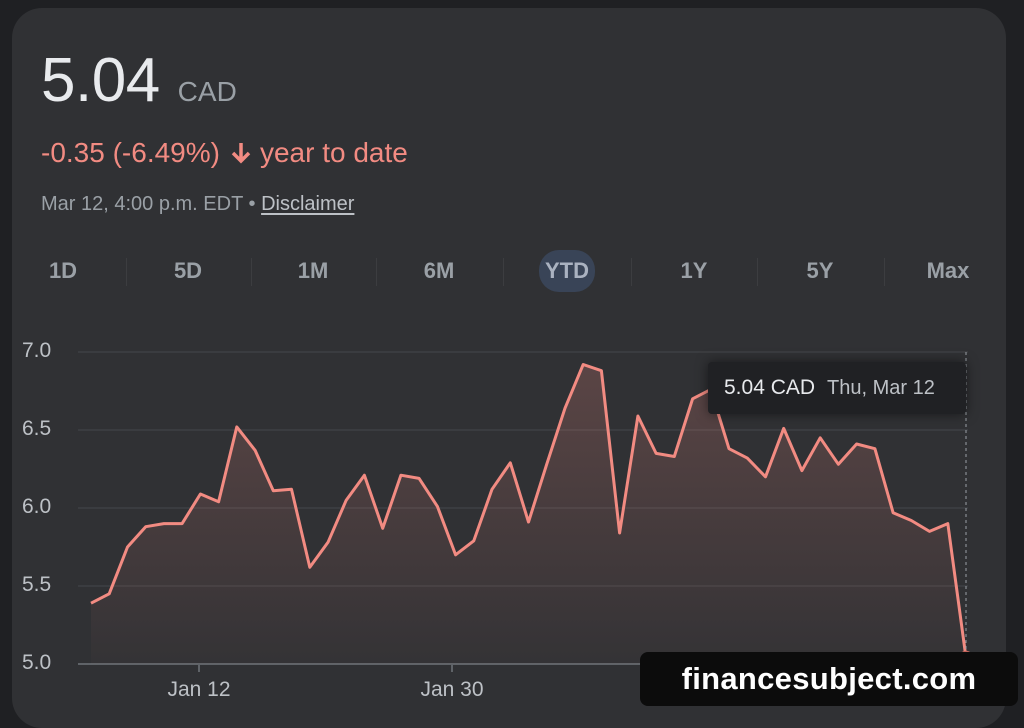 The image size is (1024, 728). Describe the element at coordinates (820, 270) in the screenshot. I see `range-tab-5y: 5Y` at that location.